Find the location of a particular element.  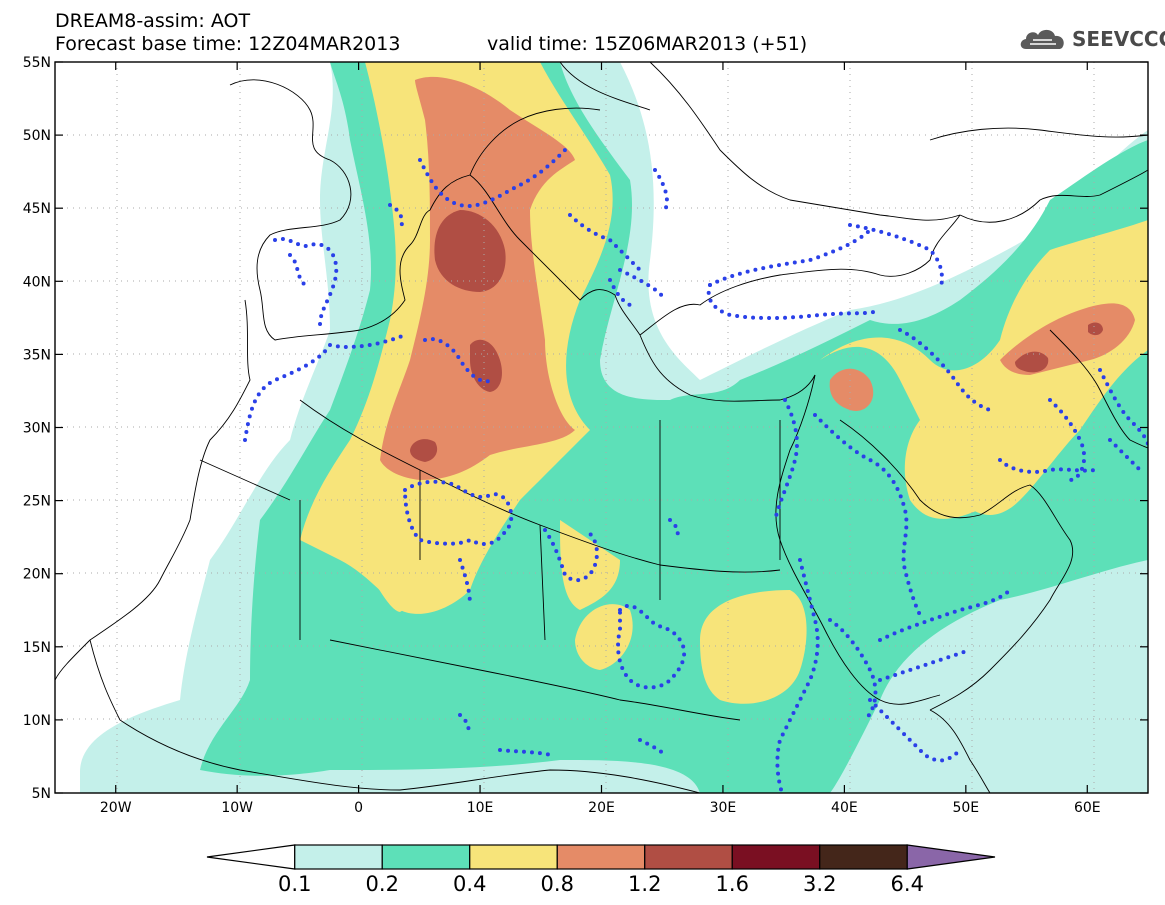

latitude-label: 55N is located at coordinates (37, 63).